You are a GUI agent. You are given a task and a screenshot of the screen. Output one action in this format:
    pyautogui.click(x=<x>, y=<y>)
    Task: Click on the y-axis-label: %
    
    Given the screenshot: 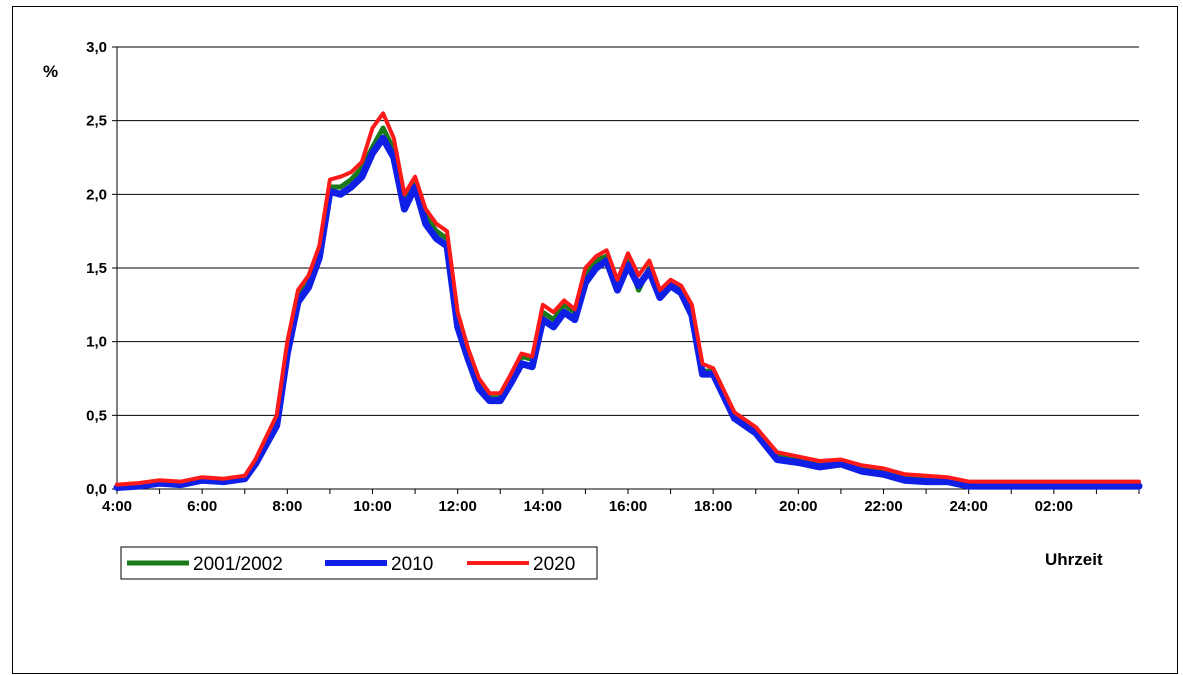 What is the action you would take?
    pyautogui.click(x=50, y=71)
    